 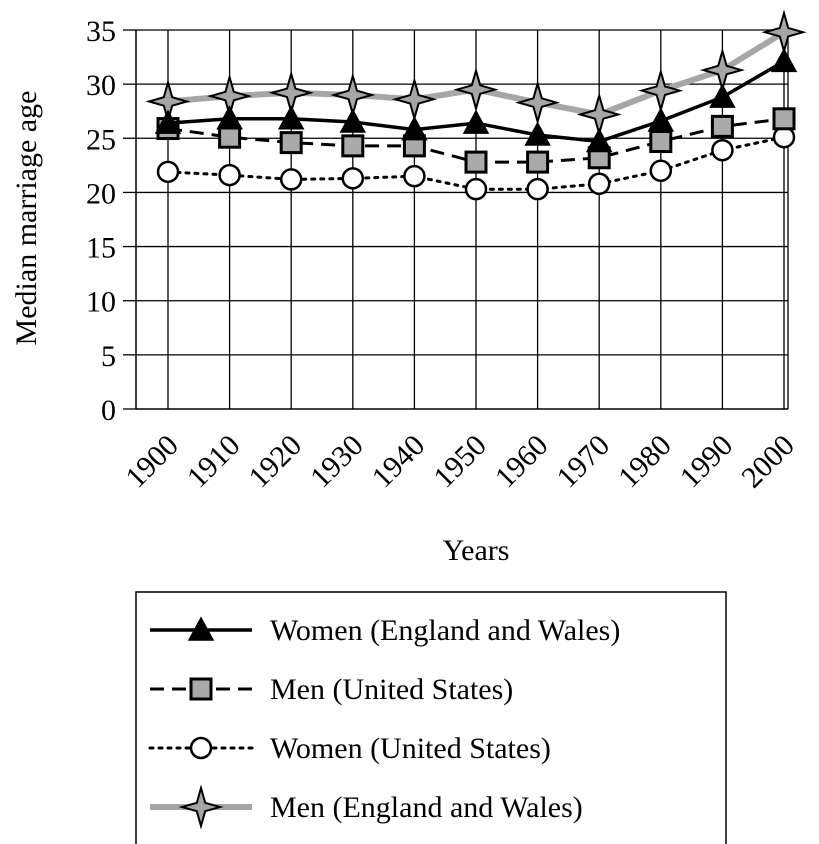 I want to click on legend-entry: Women (England and Wales), so click(x=385, y=630).